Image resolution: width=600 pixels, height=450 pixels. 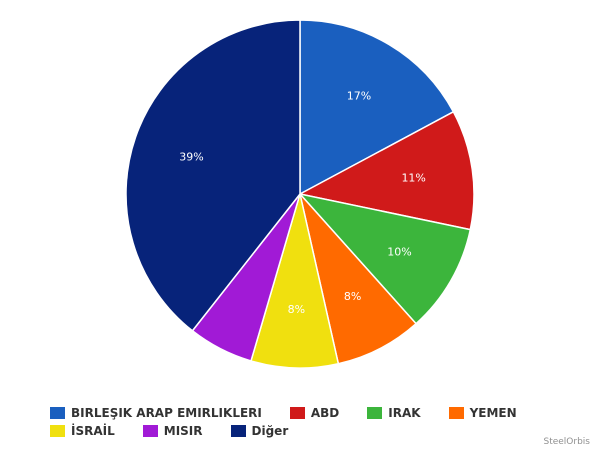 I want to click on legend-item-5: MISIR, so click(x=172, y=431).